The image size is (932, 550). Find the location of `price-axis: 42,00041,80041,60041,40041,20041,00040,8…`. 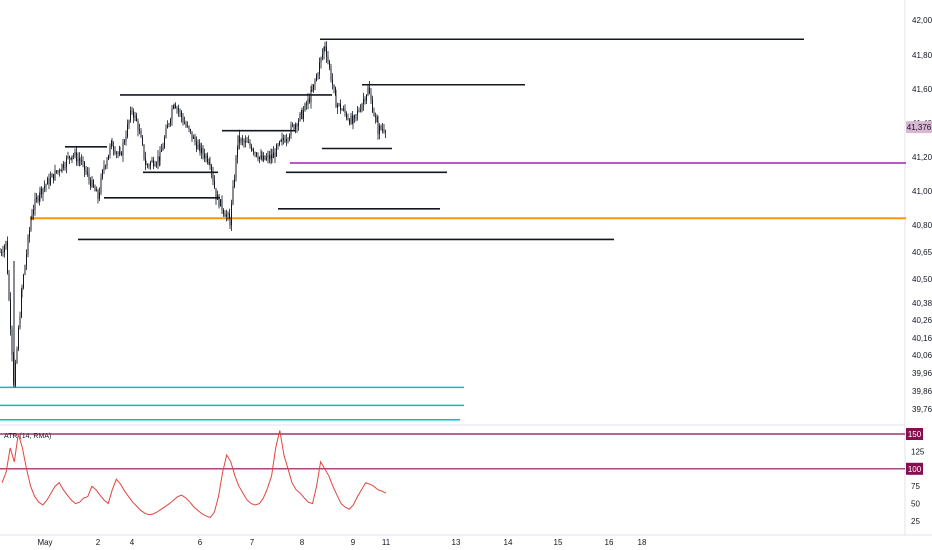

price-axis: 42,00041,80041,60041,40041,20041,00040,8… is located at coordinates (922, 215).